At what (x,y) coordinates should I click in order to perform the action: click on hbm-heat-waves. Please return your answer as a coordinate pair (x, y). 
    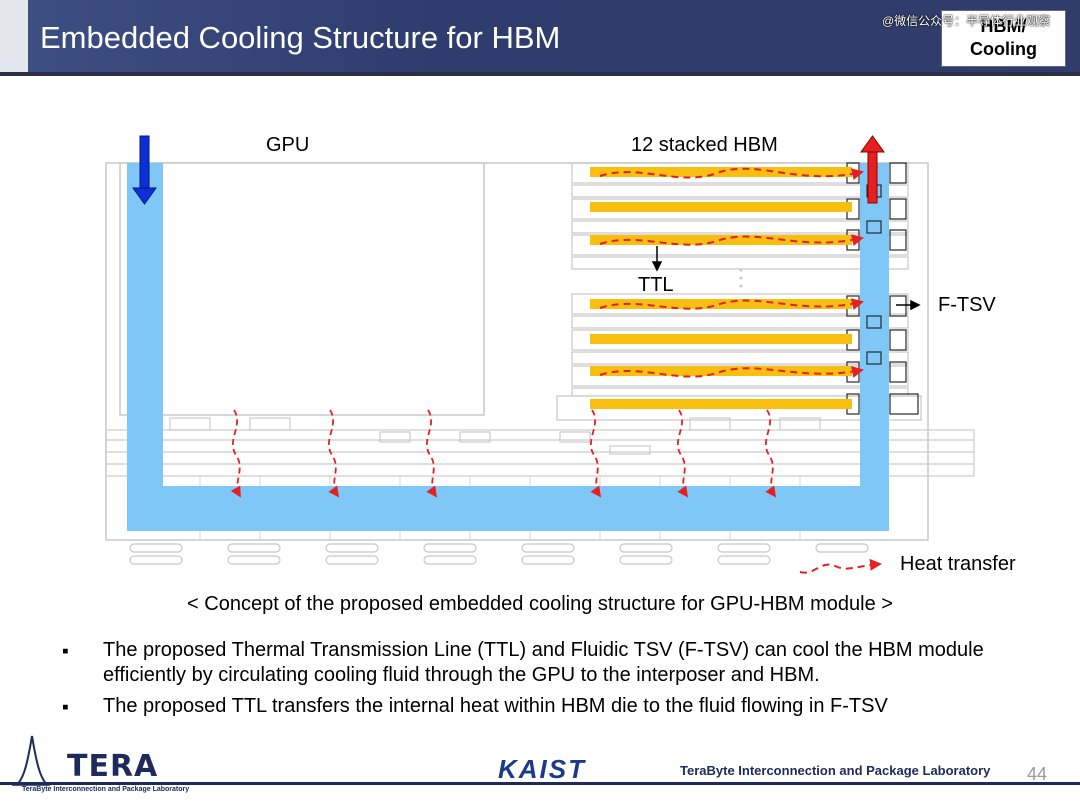
    Looking at the image, I should click on (731, 272).